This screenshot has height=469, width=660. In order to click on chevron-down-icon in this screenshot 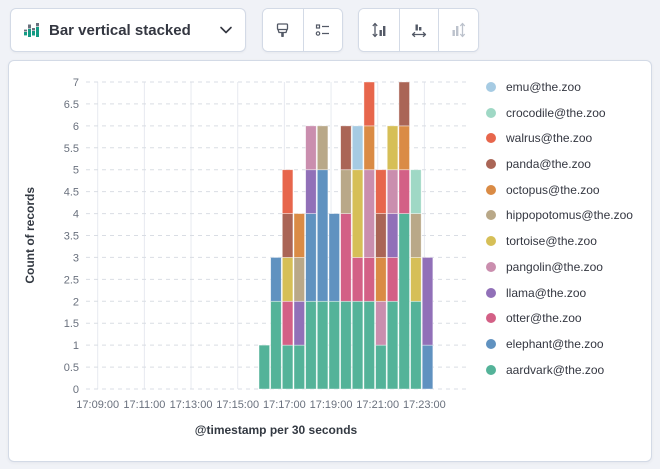, I will do `click(226, 30)`.